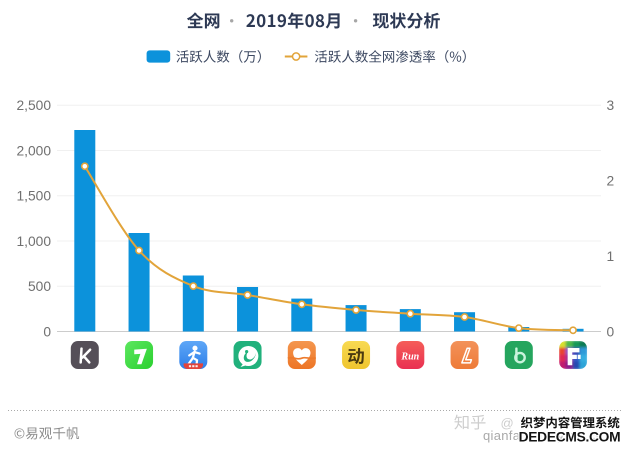 This screenshot has width=630, height=451. What do you see at coordinates (570, 436) in the screenshot?
I see `svg-text: DEDECMS.COM` at bounding box center [570, 436].